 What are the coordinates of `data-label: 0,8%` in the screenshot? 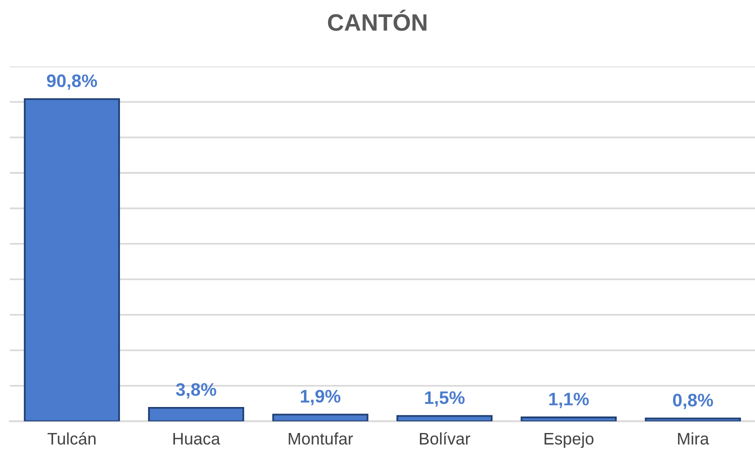 It's located at (693, 402).